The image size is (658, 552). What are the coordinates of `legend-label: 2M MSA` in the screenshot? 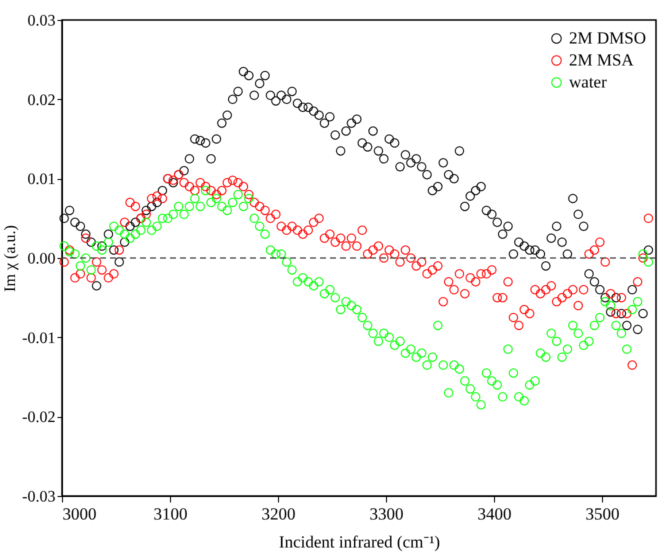 It's located at (601, 60).